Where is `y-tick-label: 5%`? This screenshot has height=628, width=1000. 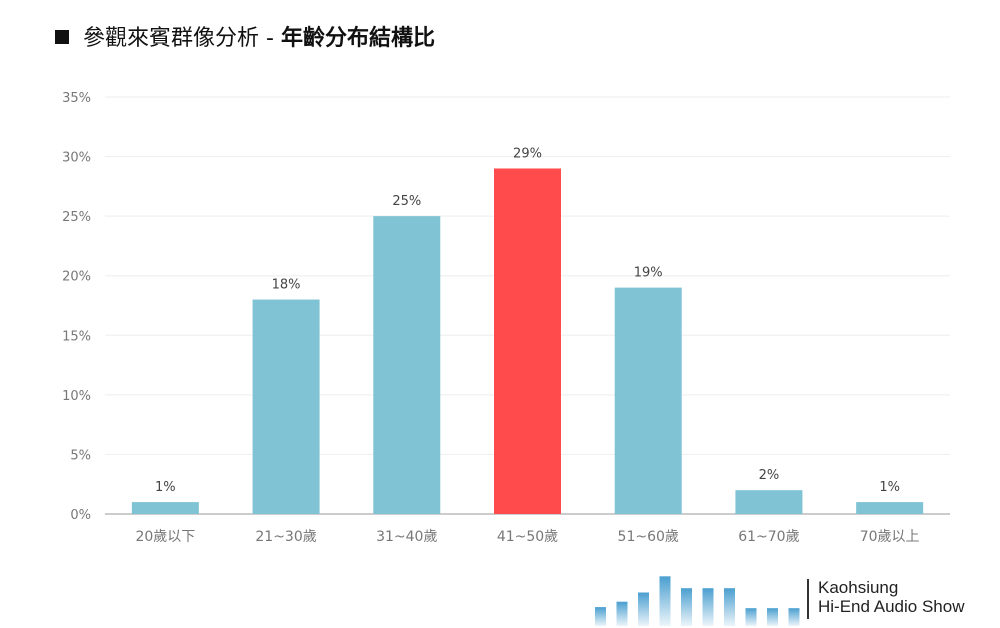 y-tick-label: 5% is located at coordinates (80, 455).